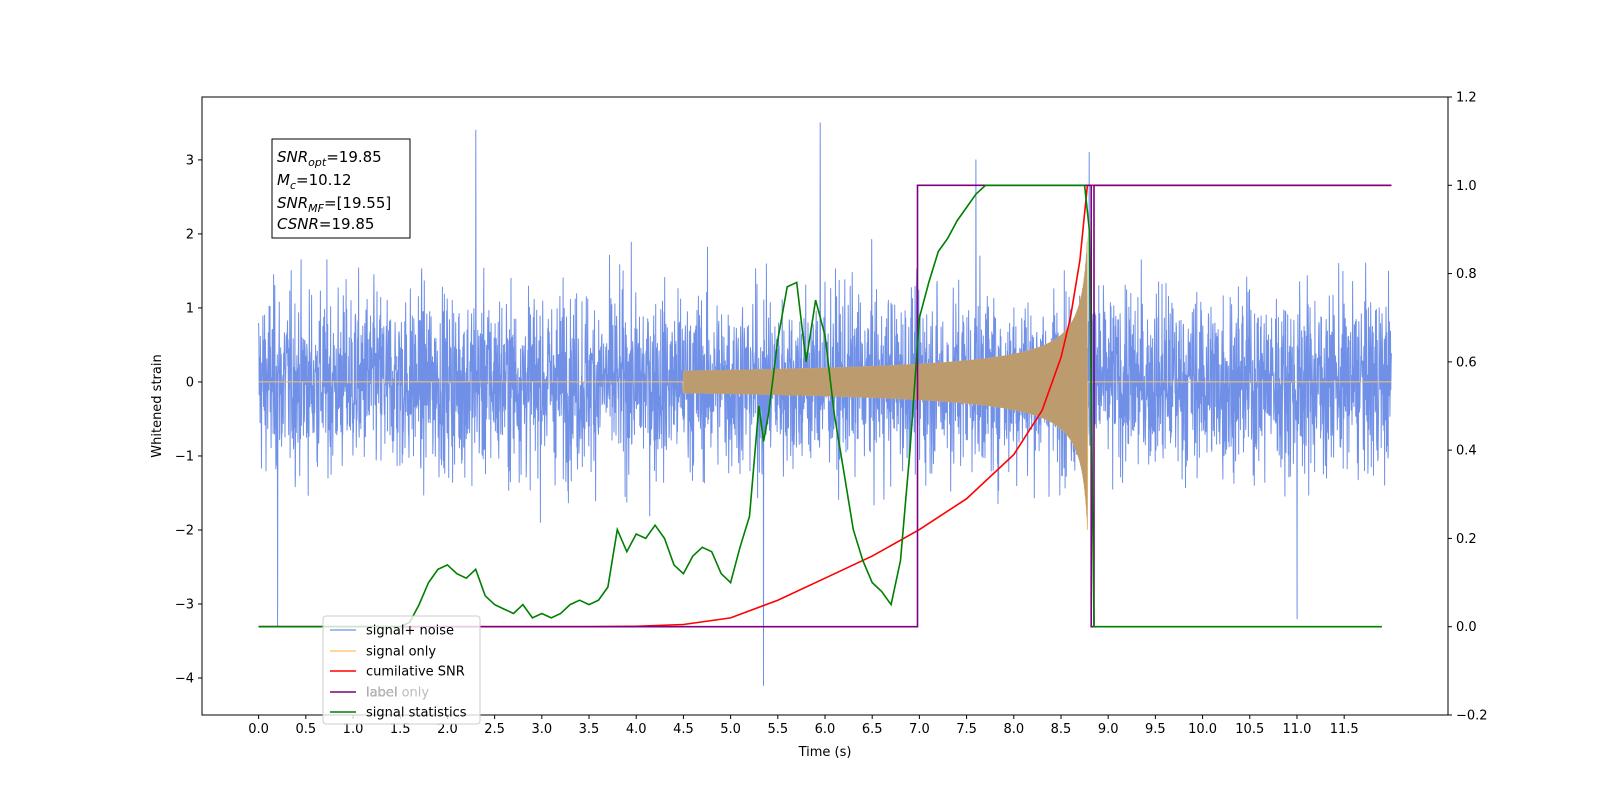 This screenshot has height=804, width=1600. What do you see at coordinates (397, 693) in the screenshot?
I see `legend-label-only-text: label only` at bounding box center [397, 693].